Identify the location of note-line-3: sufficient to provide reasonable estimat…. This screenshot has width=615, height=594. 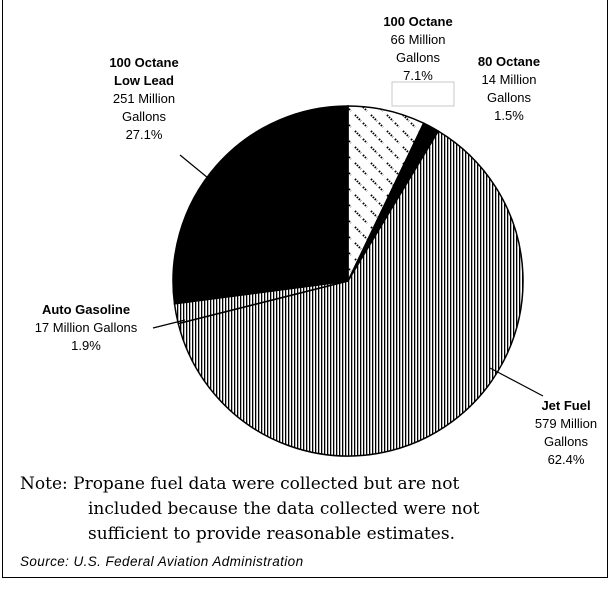
(271, 534).